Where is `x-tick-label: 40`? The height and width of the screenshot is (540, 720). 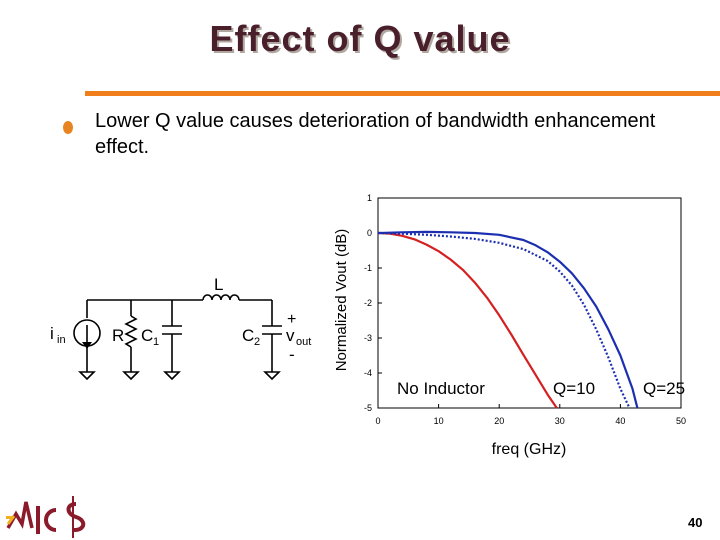 x-tick-label: 40 is located at coordinates (620, 421).